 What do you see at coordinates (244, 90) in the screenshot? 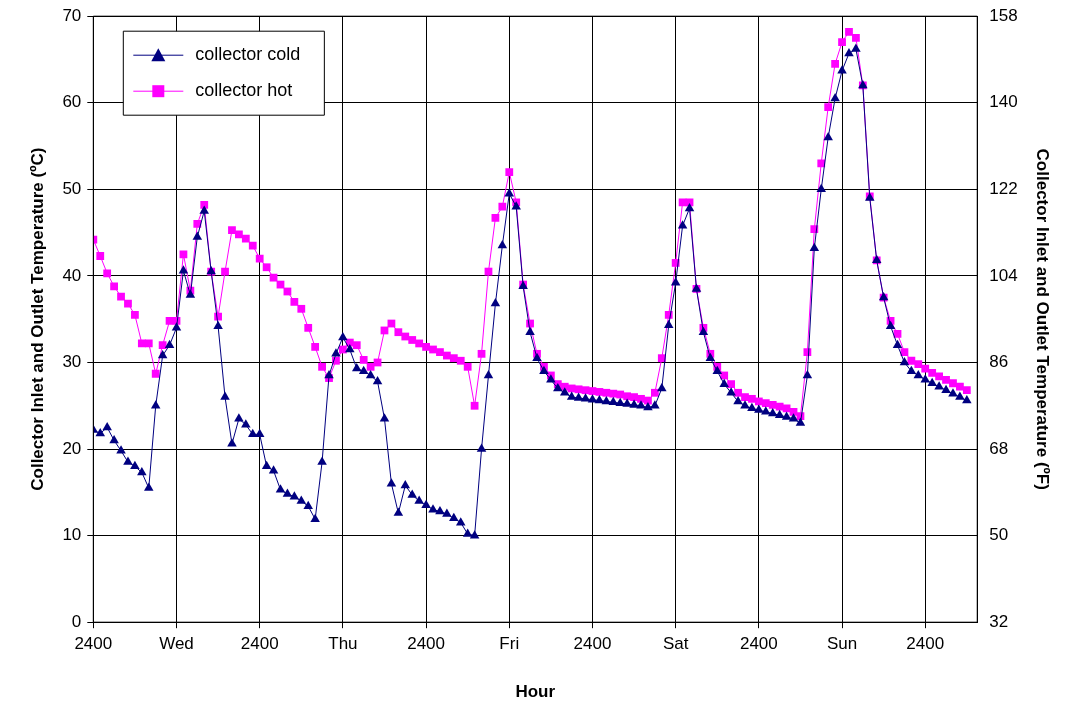
I see `legend-label: collector hot` at bounding box center [244, 90].